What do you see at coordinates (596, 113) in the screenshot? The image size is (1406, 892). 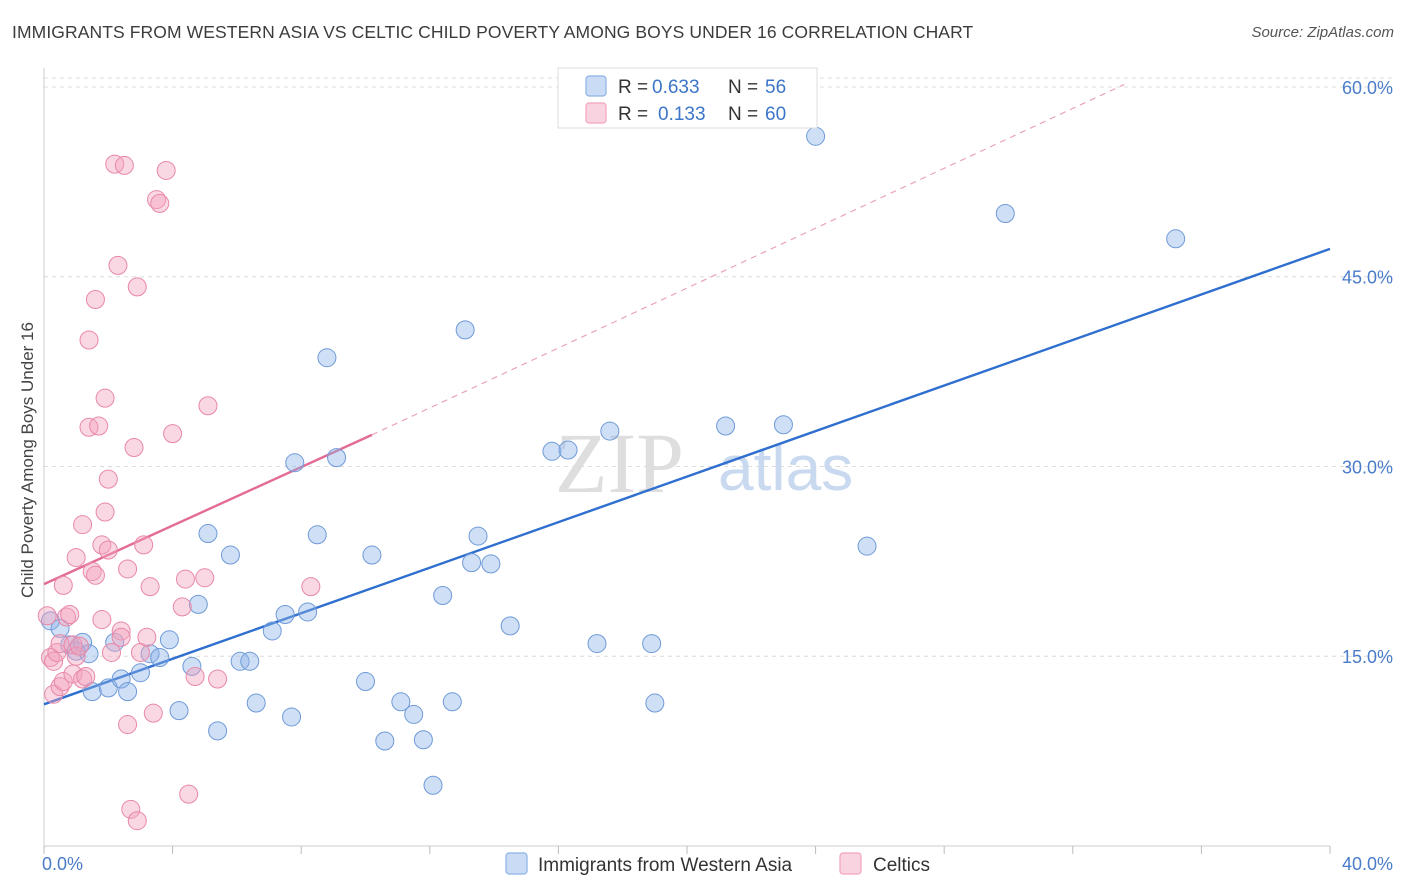 I see `legend-swatch-pink` at bounding box center [596, 113].